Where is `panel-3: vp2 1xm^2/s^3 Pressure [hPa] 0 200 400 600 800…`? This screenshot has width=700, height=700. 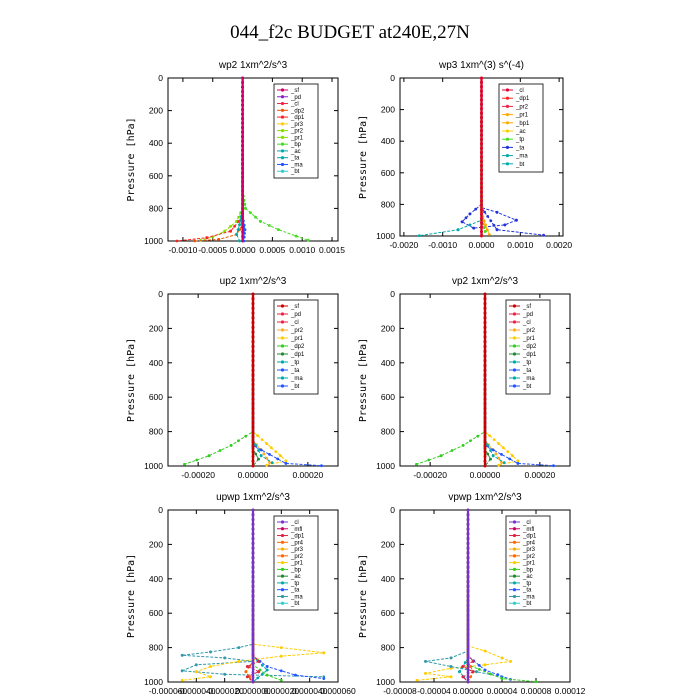 panel-3: vp2 1xm^2/s^3 Pressure [hPa] 0 200 400 600 800… is located at coordinates (464, 378).